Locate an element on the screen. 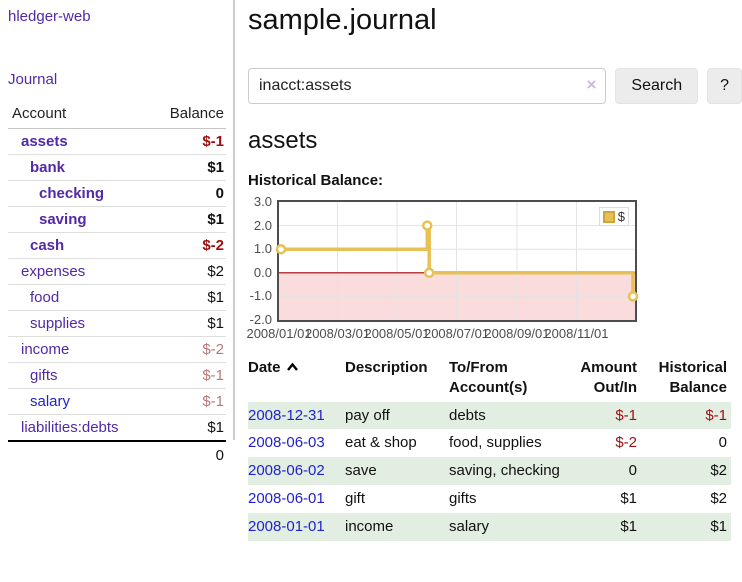 This screenshot has width=742, height=582. x-axis-tick-label: 2008/01/01 is located at coordinates (279, 333).